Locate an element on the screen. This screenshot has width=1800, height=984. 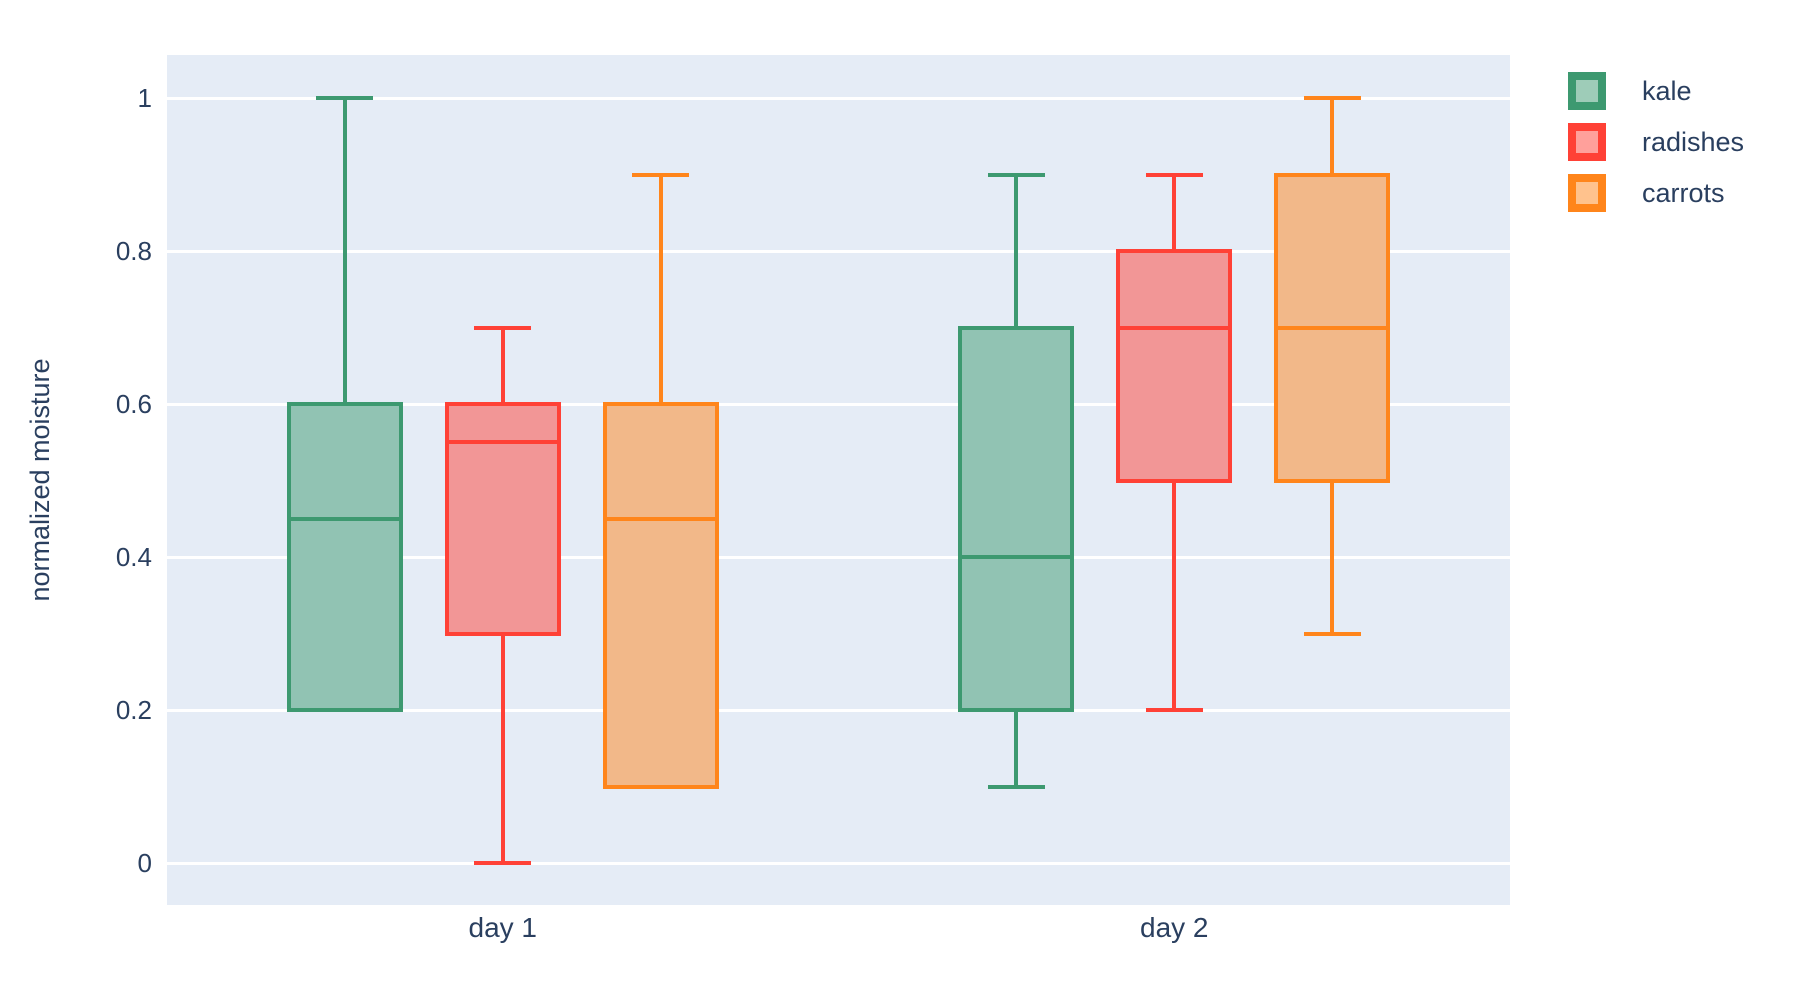
y-axis-title: normalized moisture is located at coordinates (40, 480).